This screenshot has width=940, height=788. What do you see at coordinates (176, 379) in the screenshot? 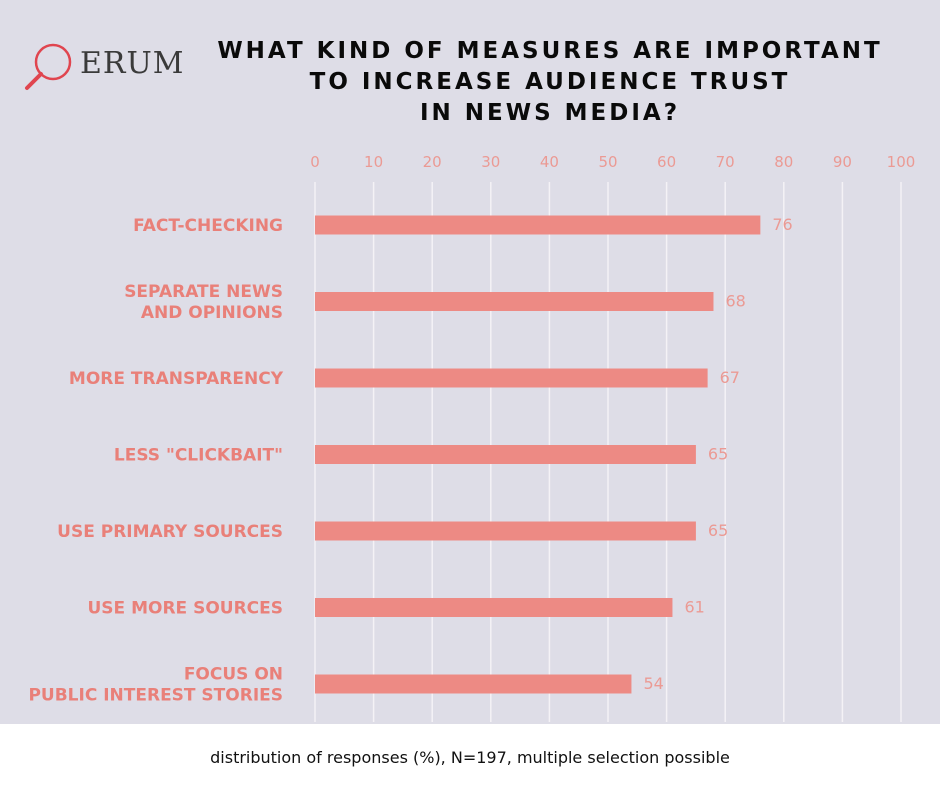
I see `category-label: MORE TRANSPARENCY` at bounding box center [176, 379].